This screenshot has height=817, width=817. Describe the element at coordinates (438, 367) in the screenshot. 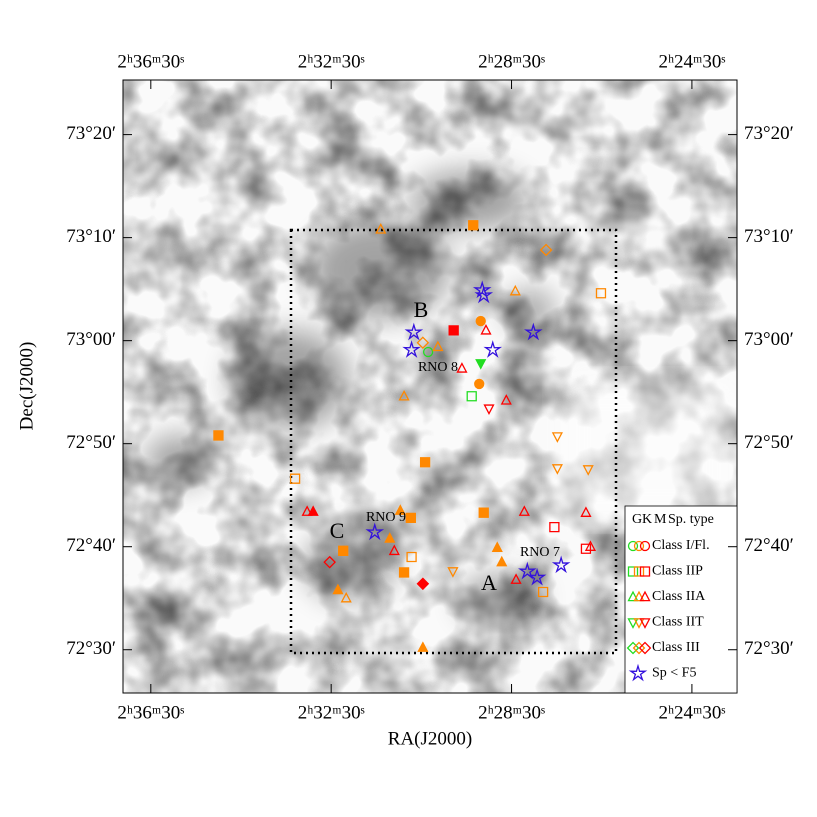

I see `object-label: RNO 8` at that location.